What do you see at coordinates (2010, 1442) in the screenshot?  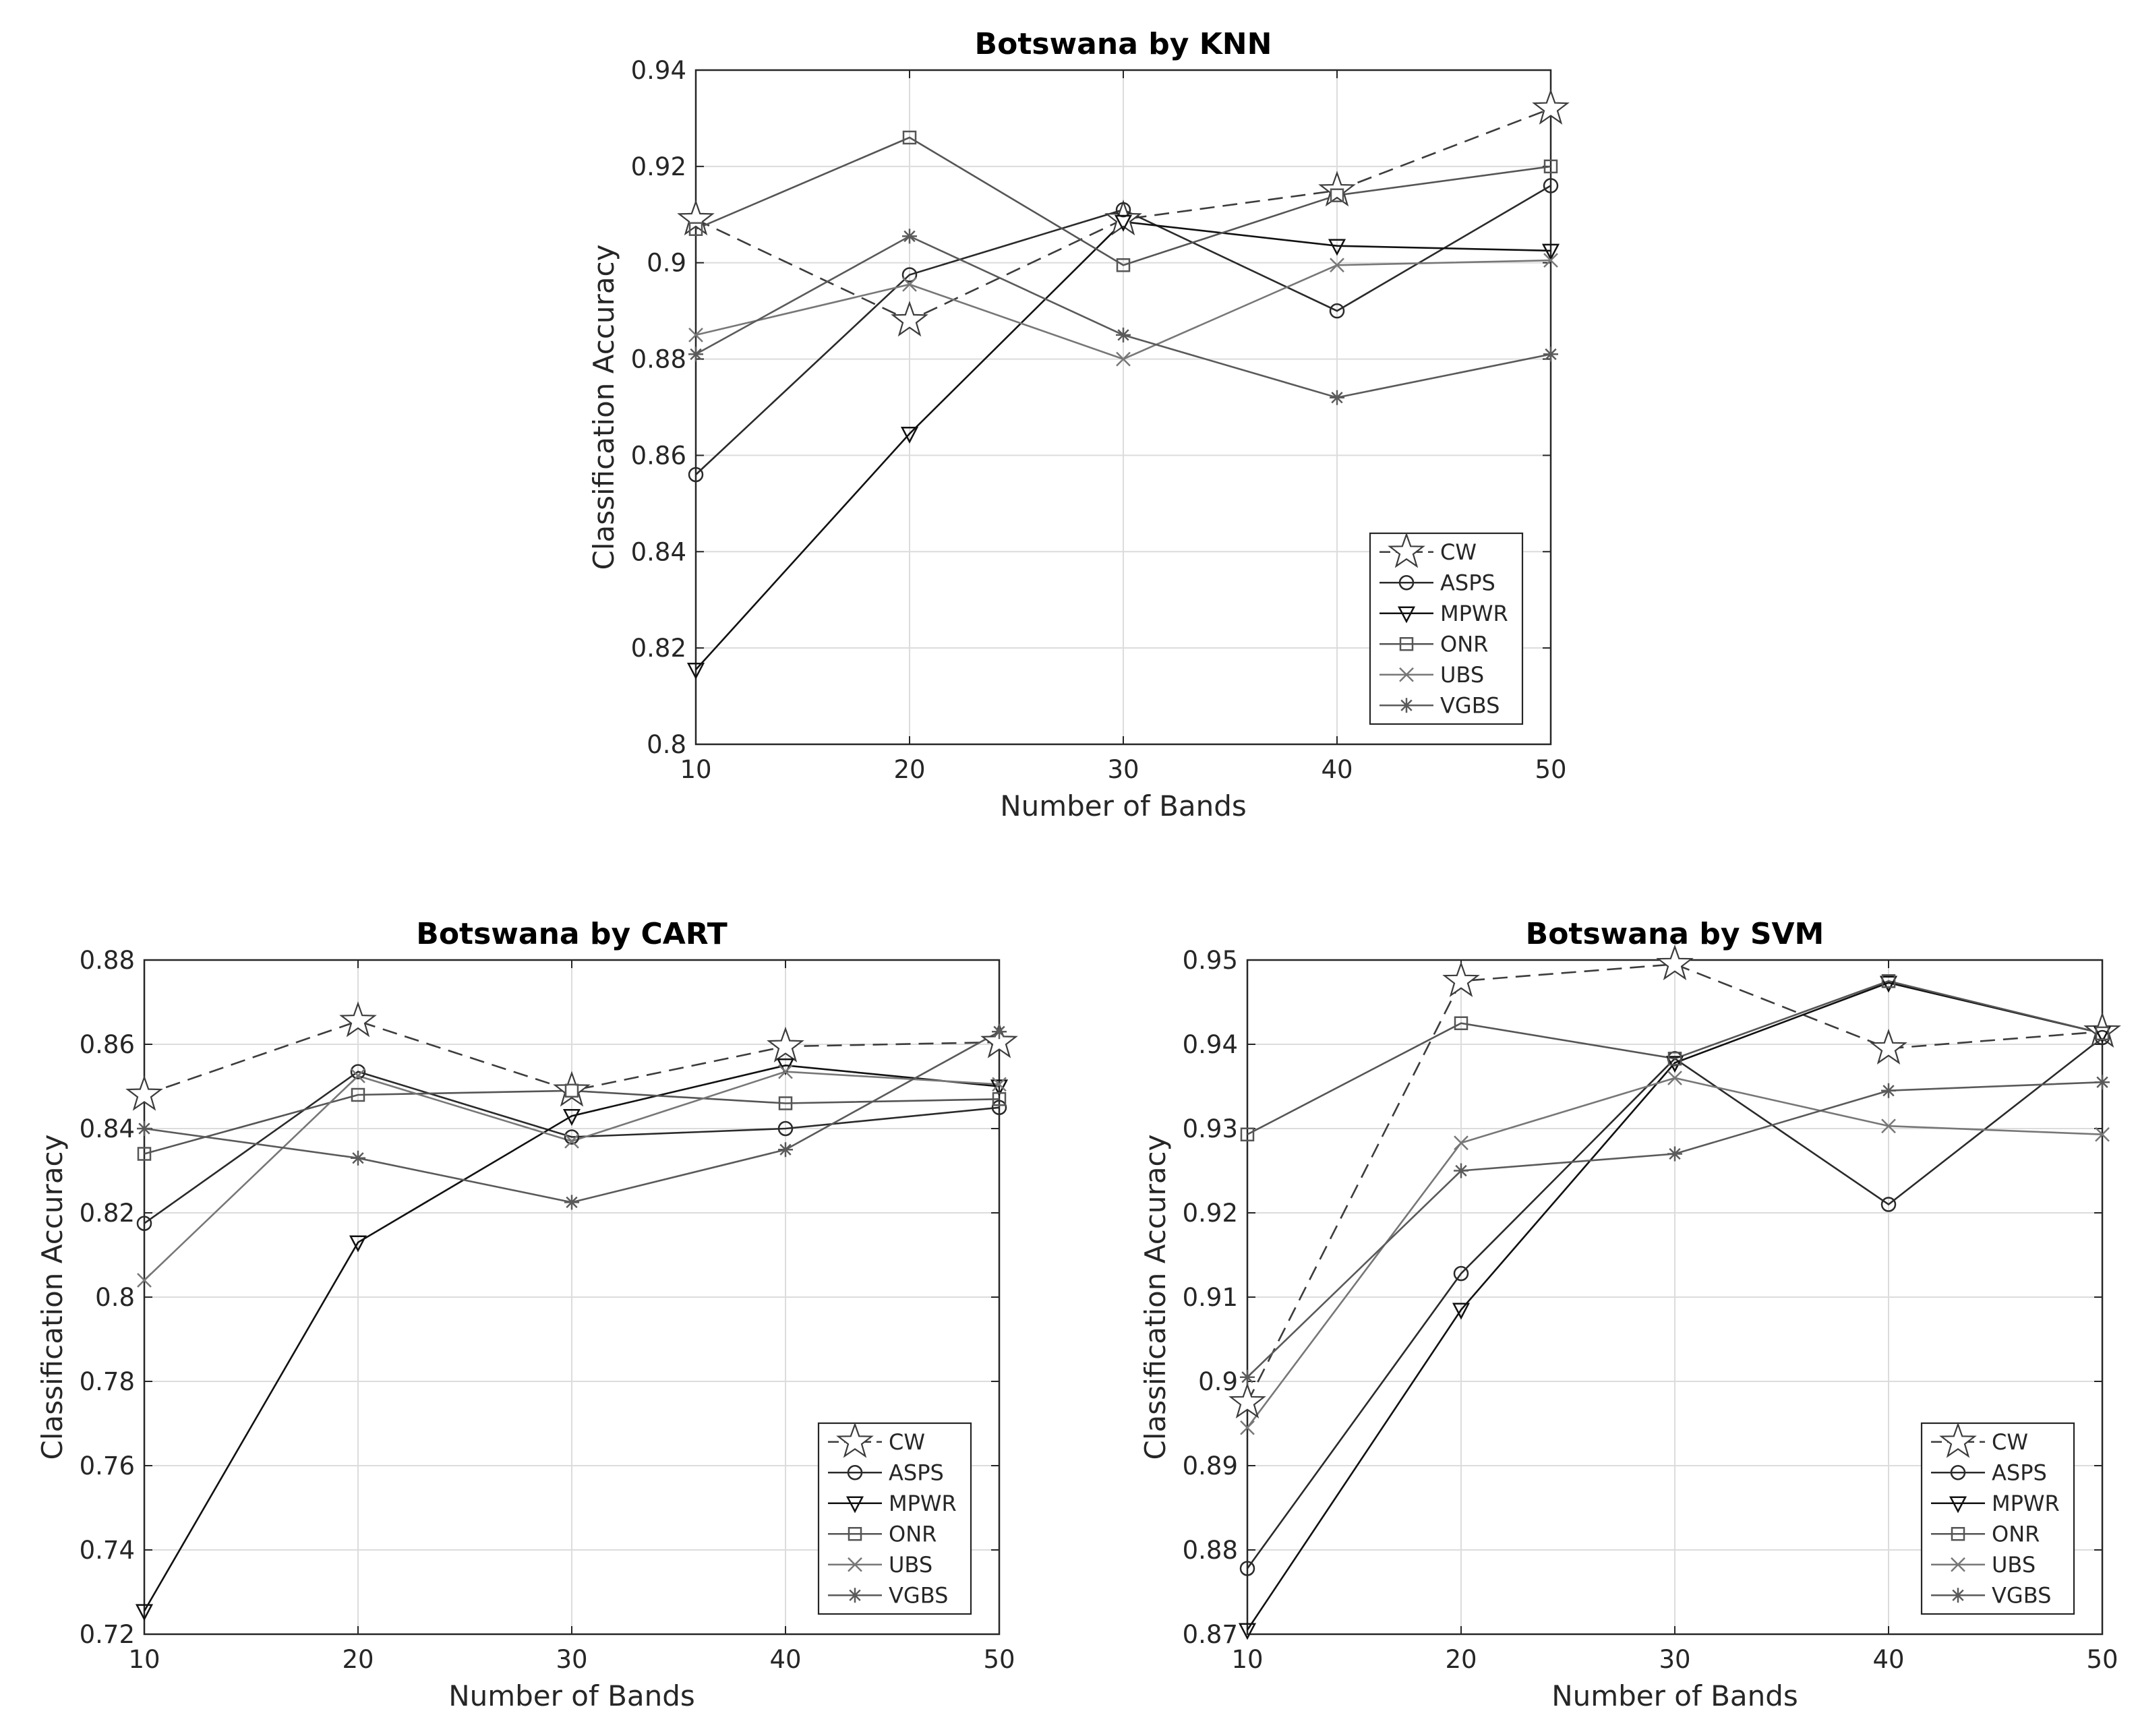 I see `legend-label-cw: CW` at bounding box center [2010, 1442].